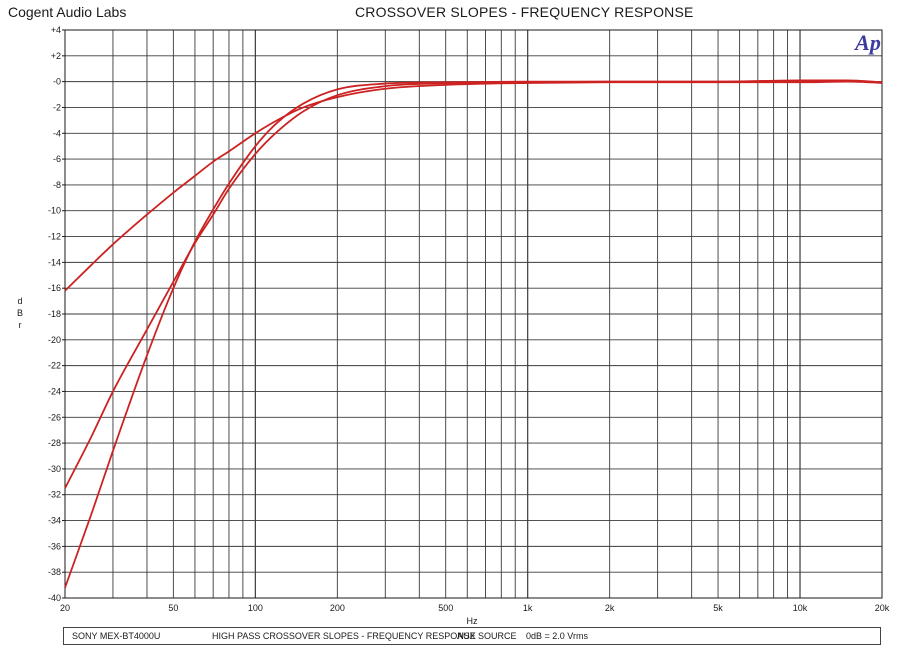  I want to click on y-tick-label: -8, so click(57, 185).